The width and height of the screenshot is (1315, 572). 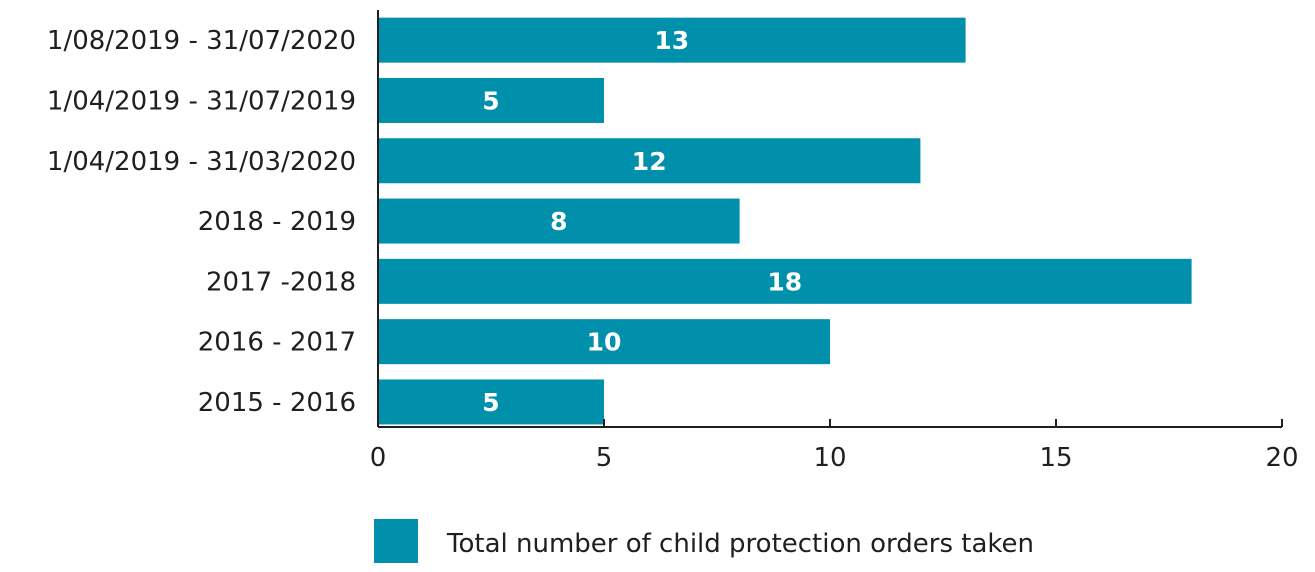 I want to click on bar-value-label: 12, so click(x=649, y=161).